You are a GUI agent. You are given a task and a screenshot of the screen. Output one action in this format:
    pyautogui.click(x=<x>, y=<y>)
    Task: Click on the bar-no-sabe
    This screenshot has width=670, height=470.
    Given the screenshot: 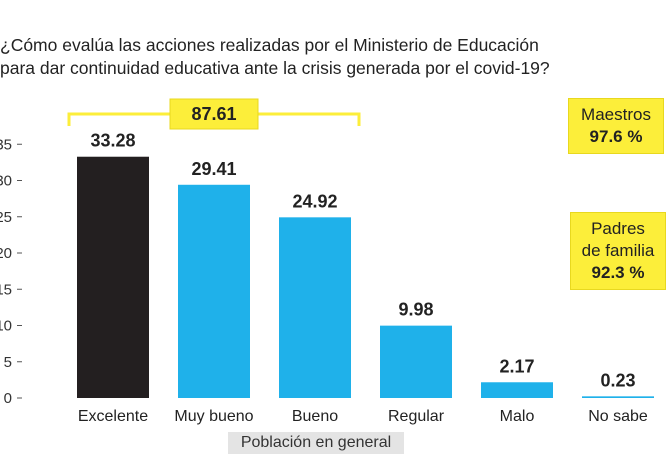 What is the action you would take?
    pyautogui.click(x=618, y=397)
    